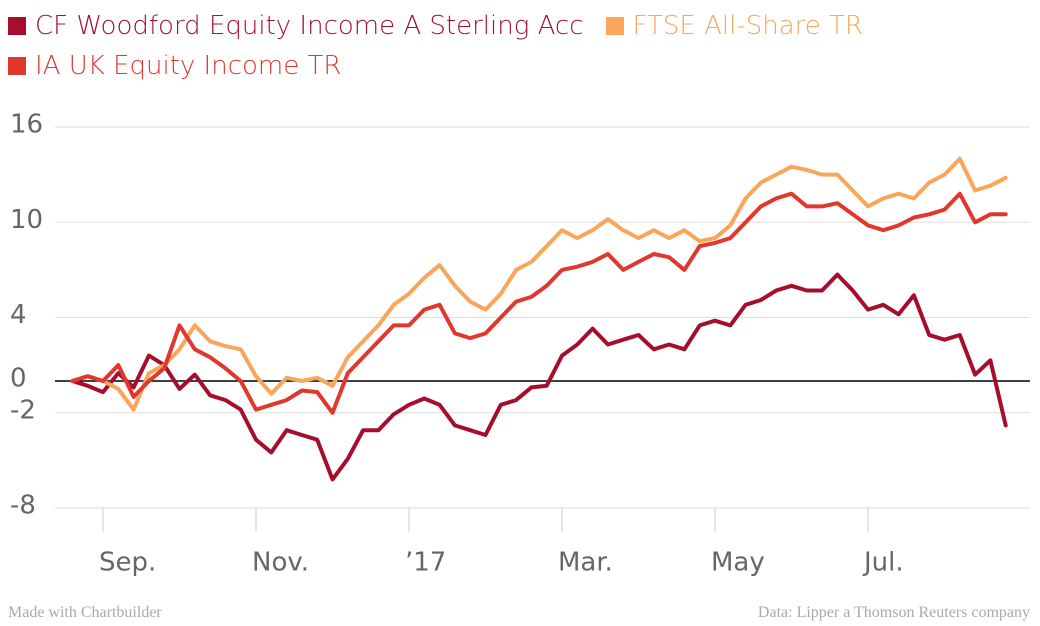  I want to click on y-tick-label: 16, so click(26, 125).